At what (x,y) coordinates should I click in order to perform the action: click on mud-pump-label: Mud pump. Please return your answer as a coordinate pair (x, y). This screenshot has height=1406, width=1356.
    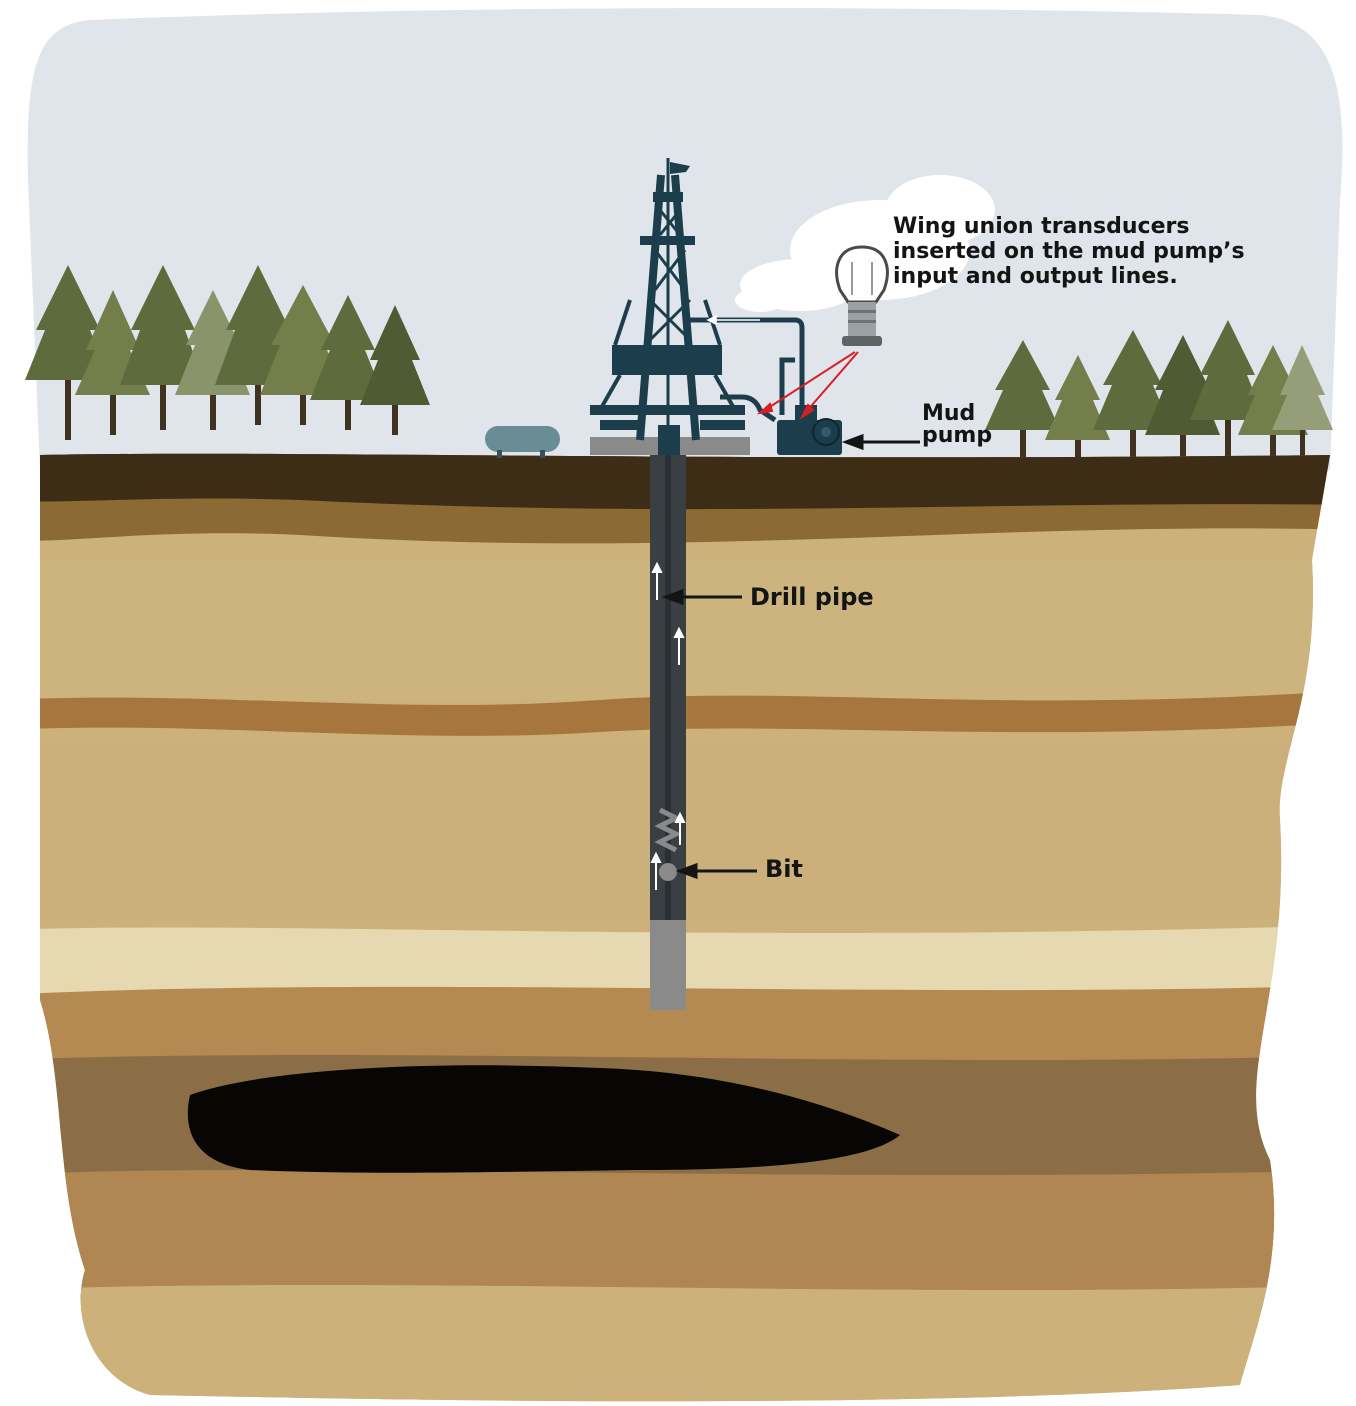
    Looking at the image, I should click on (957, 425).